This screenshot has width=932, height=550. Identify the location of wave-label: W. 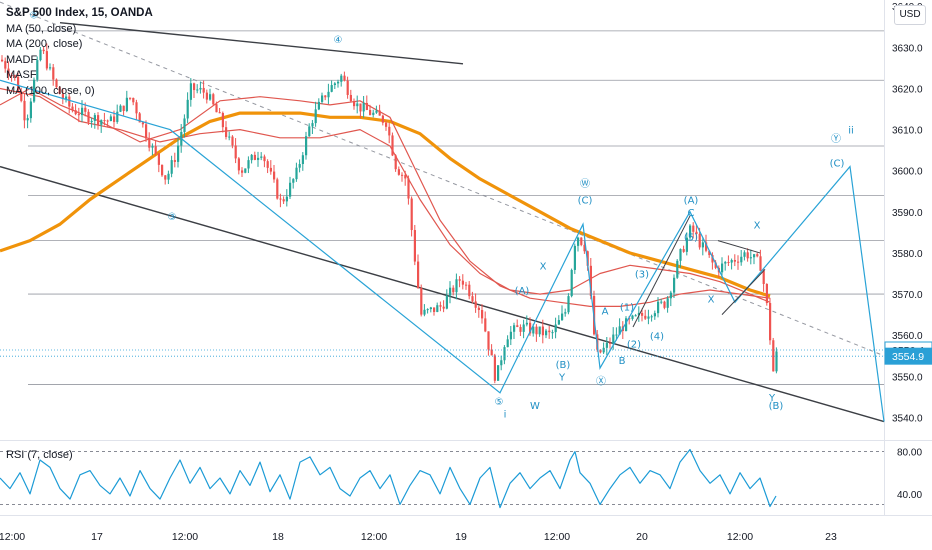
(535, 406).